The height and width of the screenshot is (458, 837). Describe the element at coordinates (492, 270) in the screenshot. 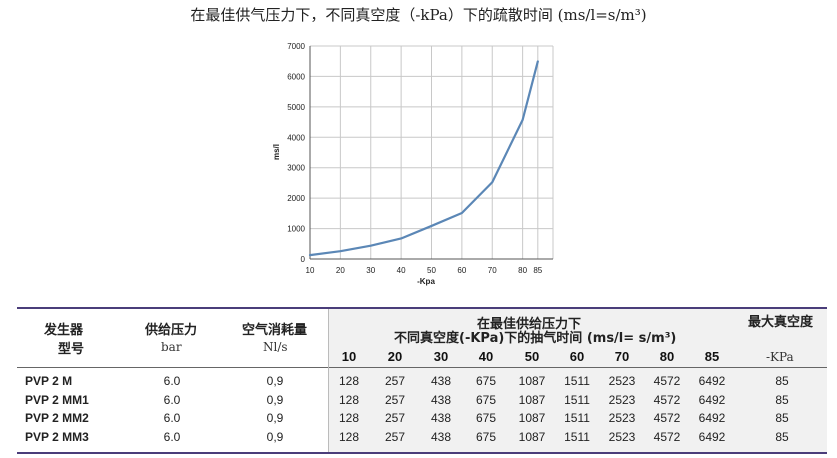

I see `x-tick-label: 70` at that location.